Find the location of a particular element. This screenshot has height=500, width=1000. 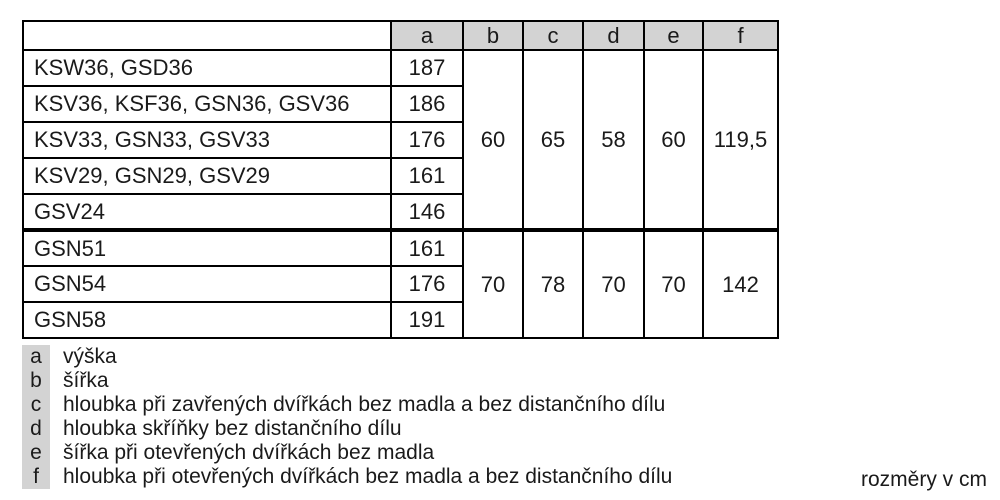

table-row: KSV36, KSF36, GSN36, GSV36 186 is located at coordinates (400, 104).